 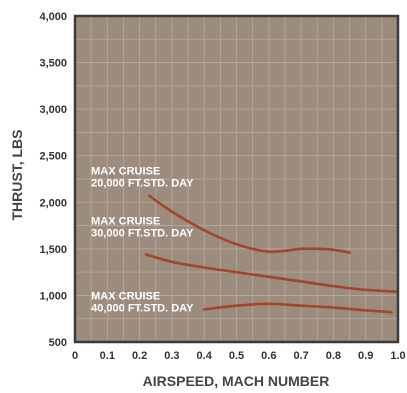 What do you see at coordinates (142, 303) in the screenshot?
I see `annotation-label-3: MAX CRUISE 40,000 FT.STD. DAY` at bounding box center [142, 303].